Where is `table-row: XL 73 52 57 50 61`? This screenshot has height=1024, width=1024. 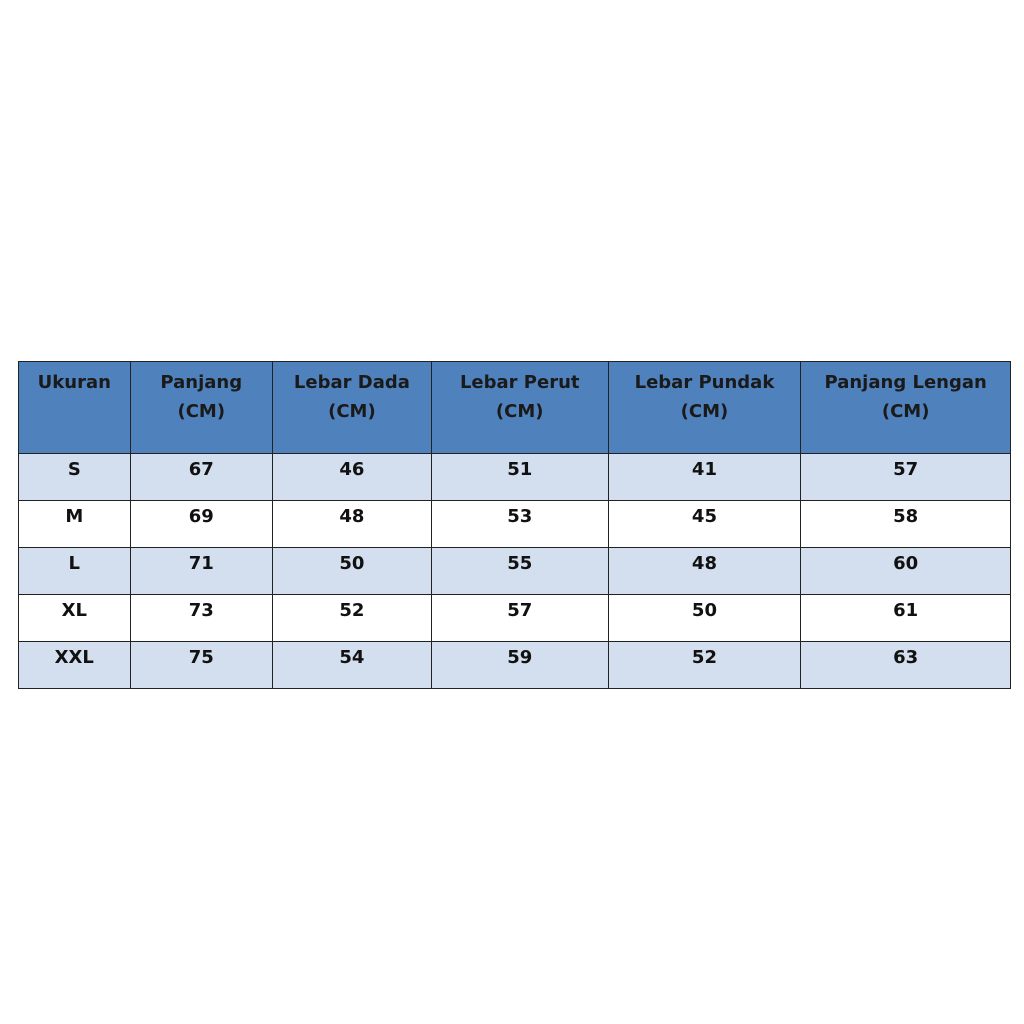
table-row: XL 73 52 57 50 61 is located at coordinates (514, 618).